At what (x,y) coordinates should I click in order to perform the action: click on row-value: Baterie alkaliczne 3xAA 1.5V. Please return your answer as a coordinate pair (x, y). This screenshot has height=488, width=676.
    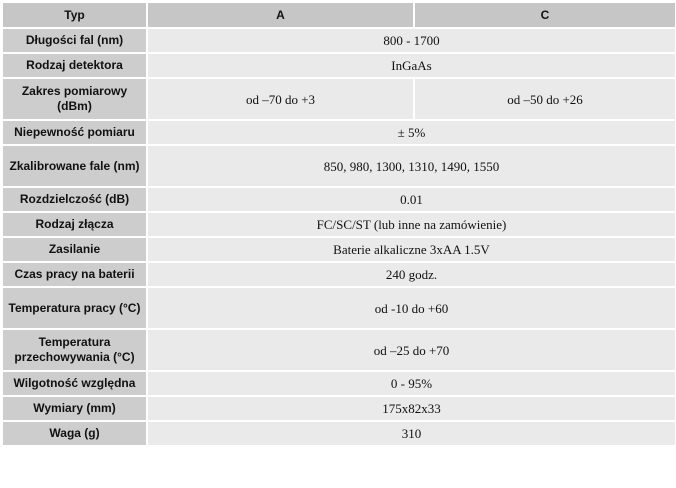
    Looking at the image, I should click on (411, 249).